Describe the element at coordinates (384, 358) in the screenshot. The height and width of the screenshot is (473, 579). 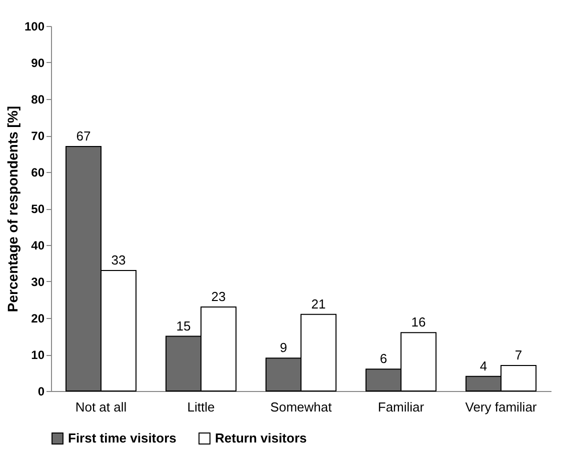
I see `data-label: 6` at that location.